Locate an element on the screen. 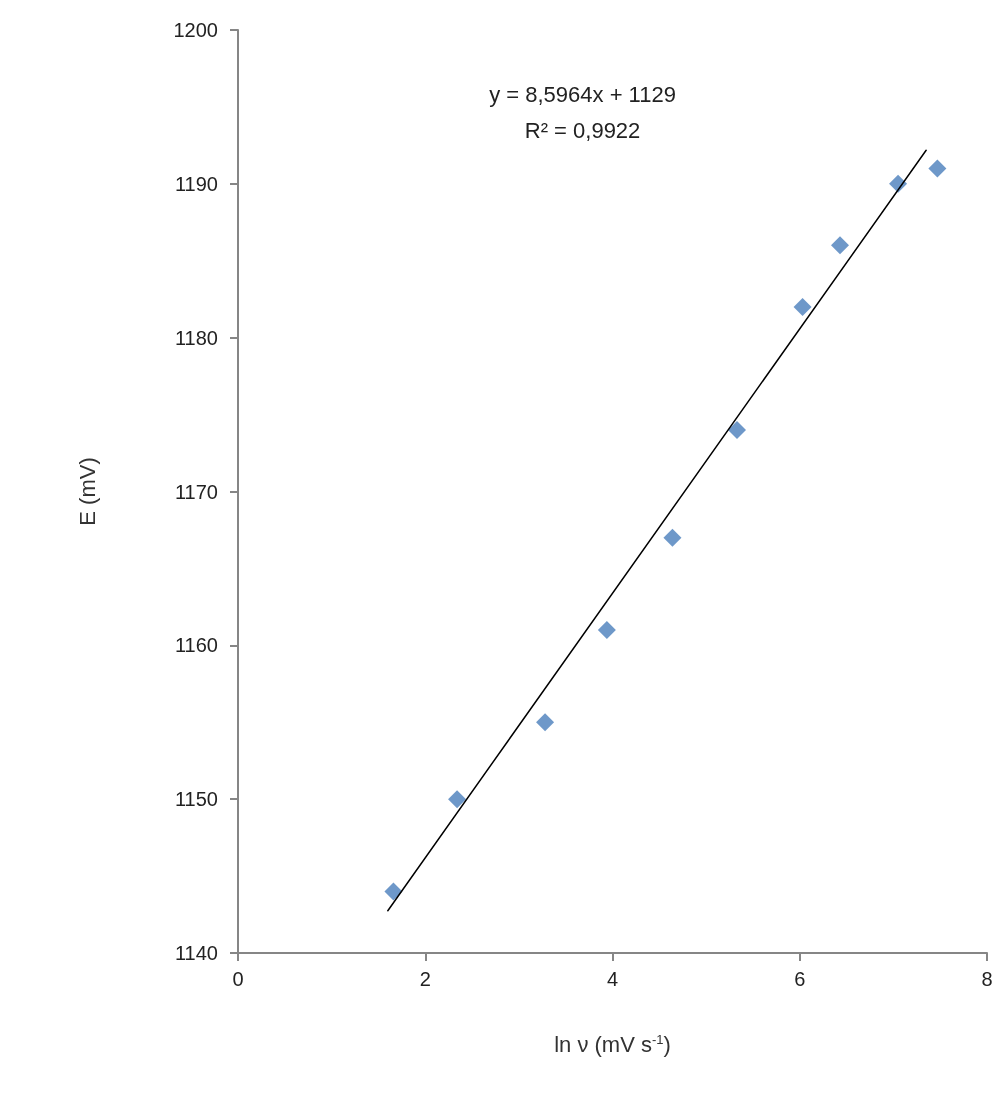 The height and width of the screenshot is (1116, 1000). annotation: y = 8,5964x + 1129 is located at coordinates (582, 95).